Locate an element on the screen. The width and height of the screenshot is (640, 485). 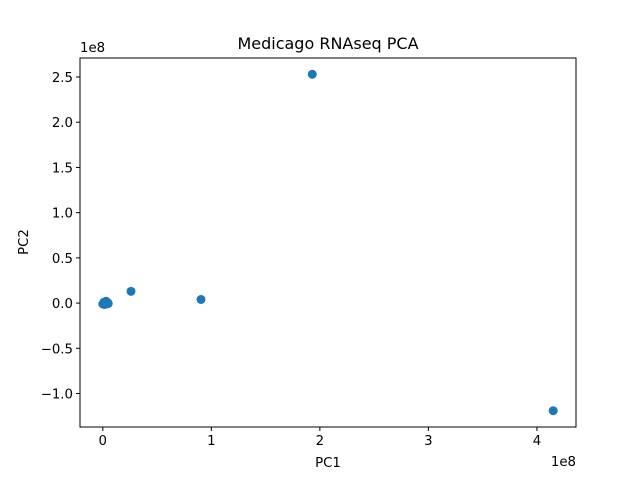
y-tick-label-0: −1.0 is located at coordinates (57, 395).